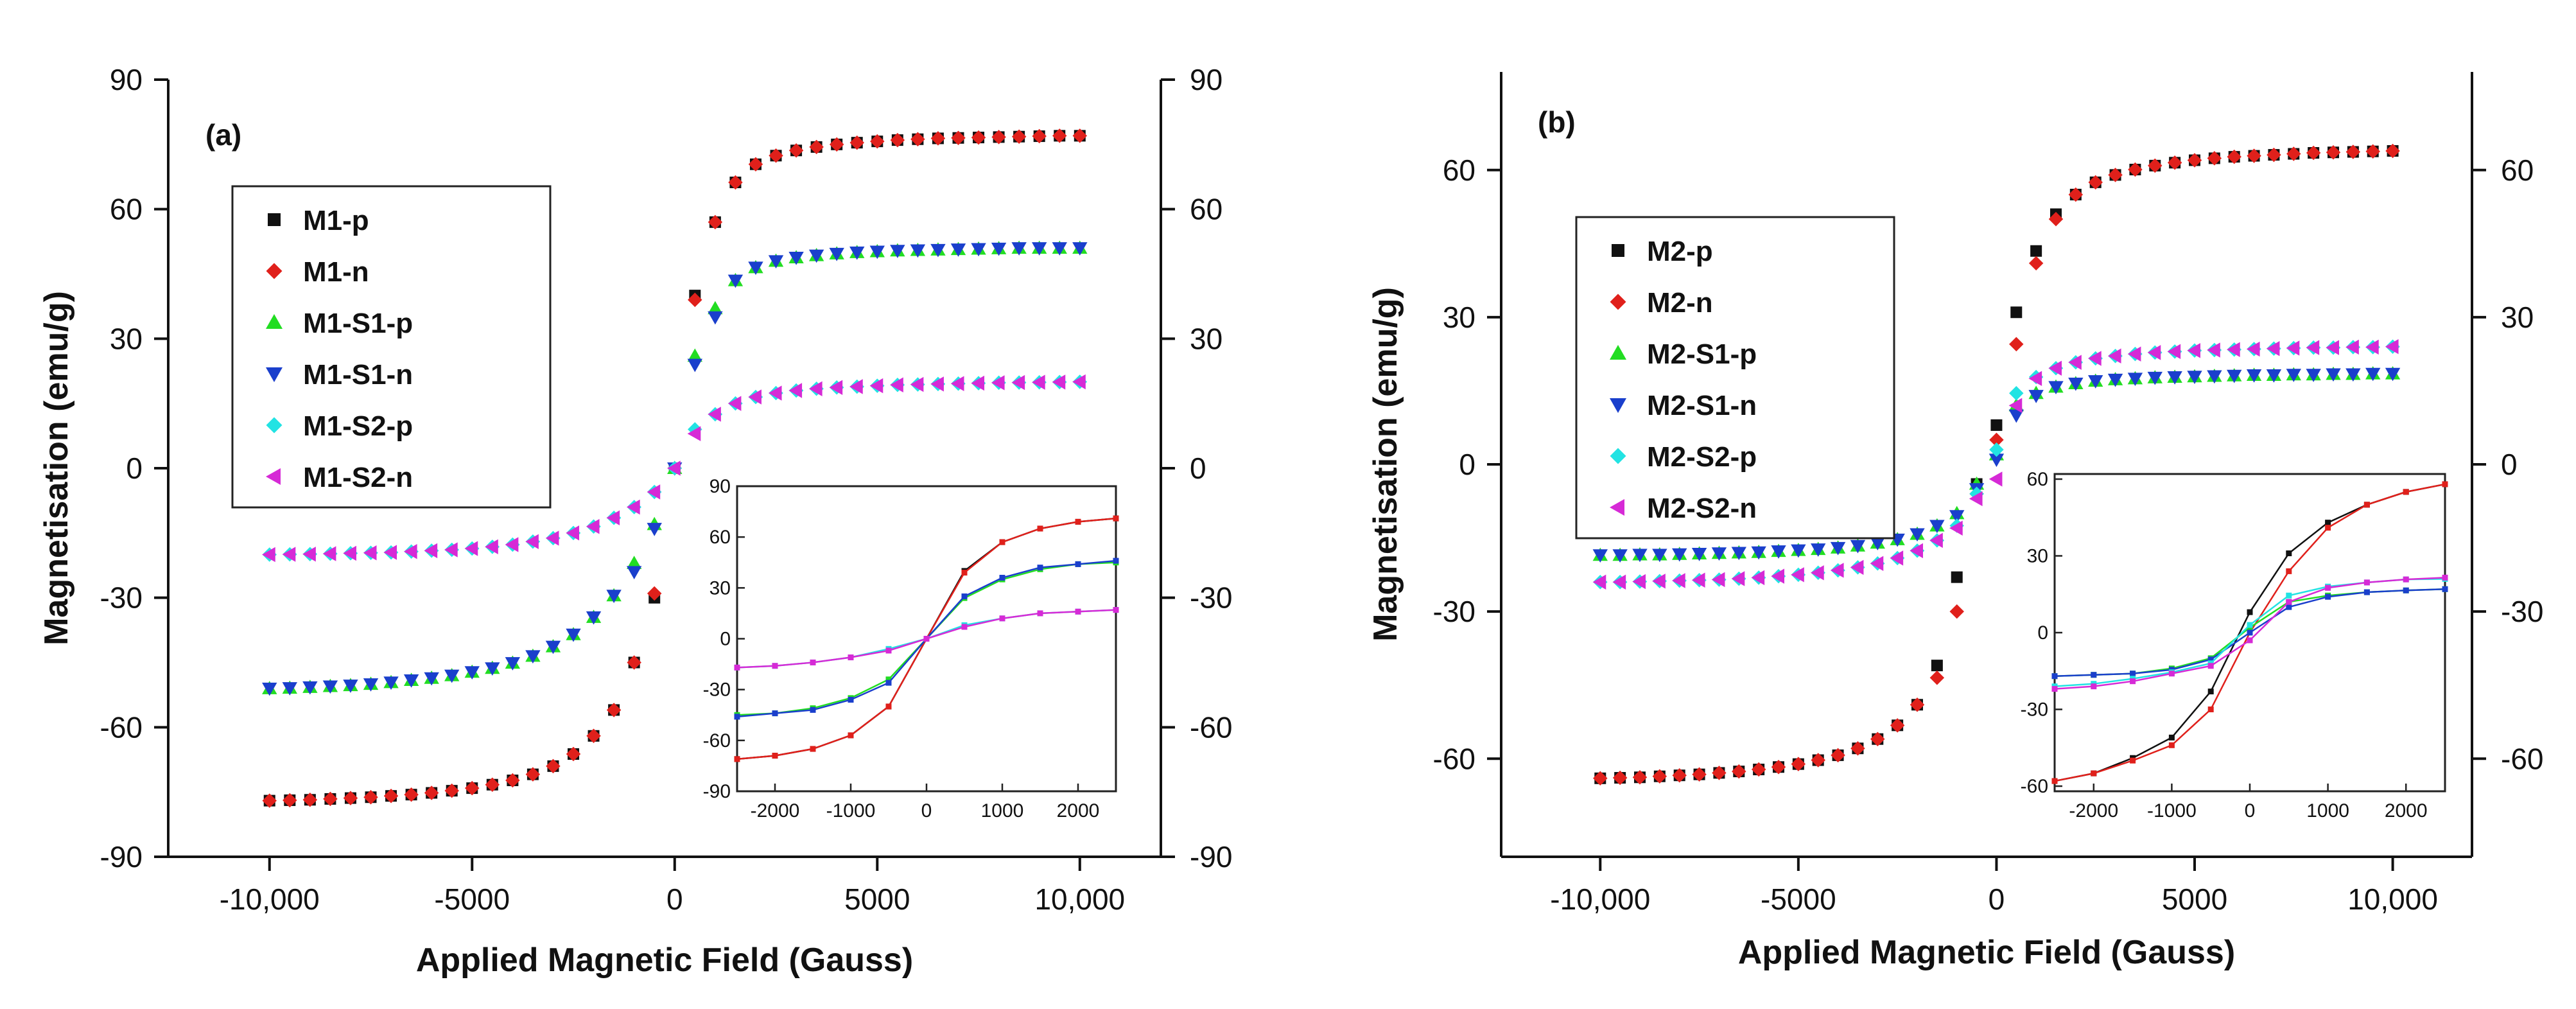 Image resolution: width=2576 pixels, height=1009 pixels. I want to click on y-axis-label: Magnetisation (emu/g), so click(56, 468).